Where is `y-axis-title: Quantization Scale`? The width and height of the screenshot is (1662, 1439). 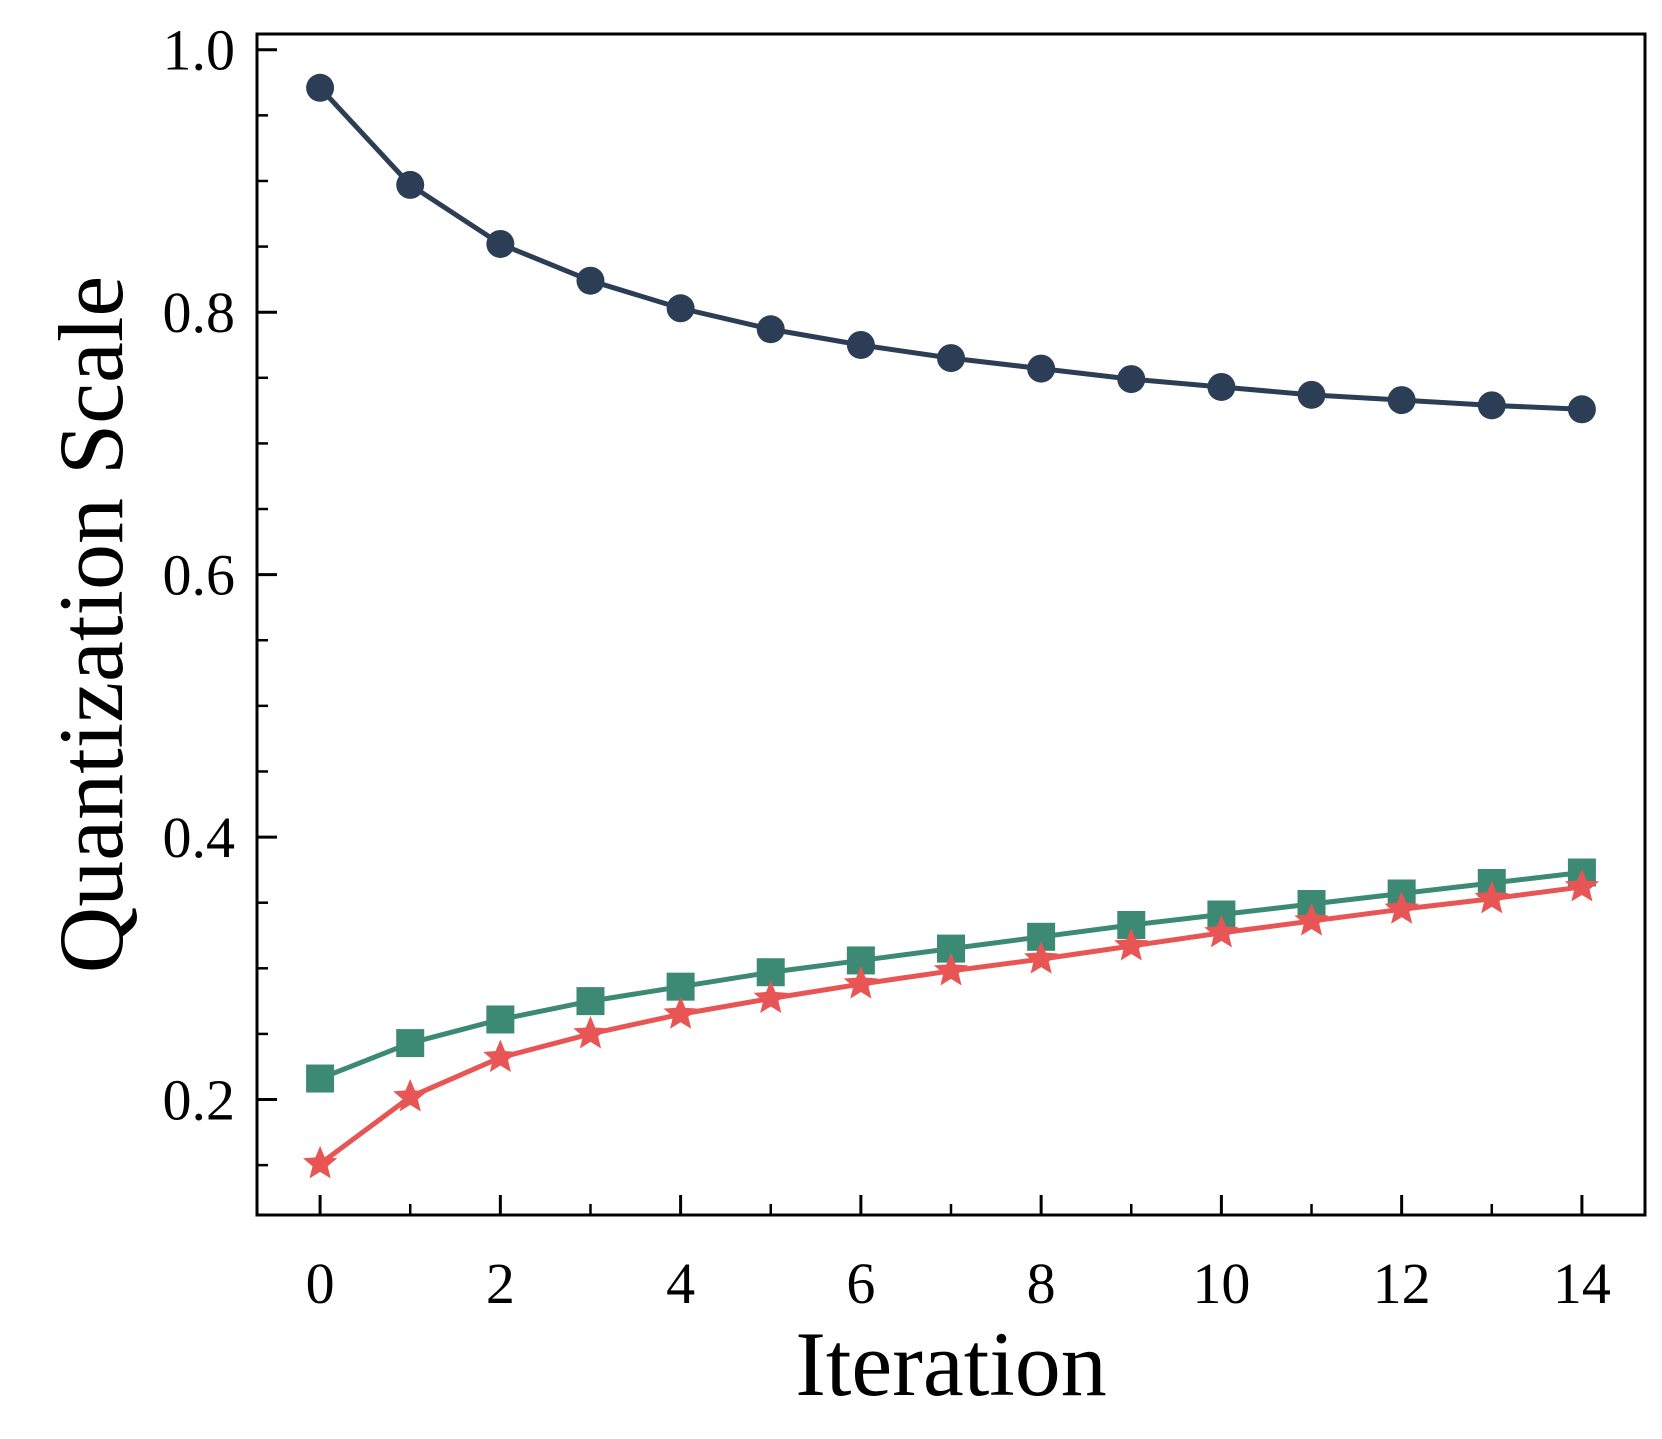 y-axis-title: Quantization Scale is located at coordinates (91, 624).